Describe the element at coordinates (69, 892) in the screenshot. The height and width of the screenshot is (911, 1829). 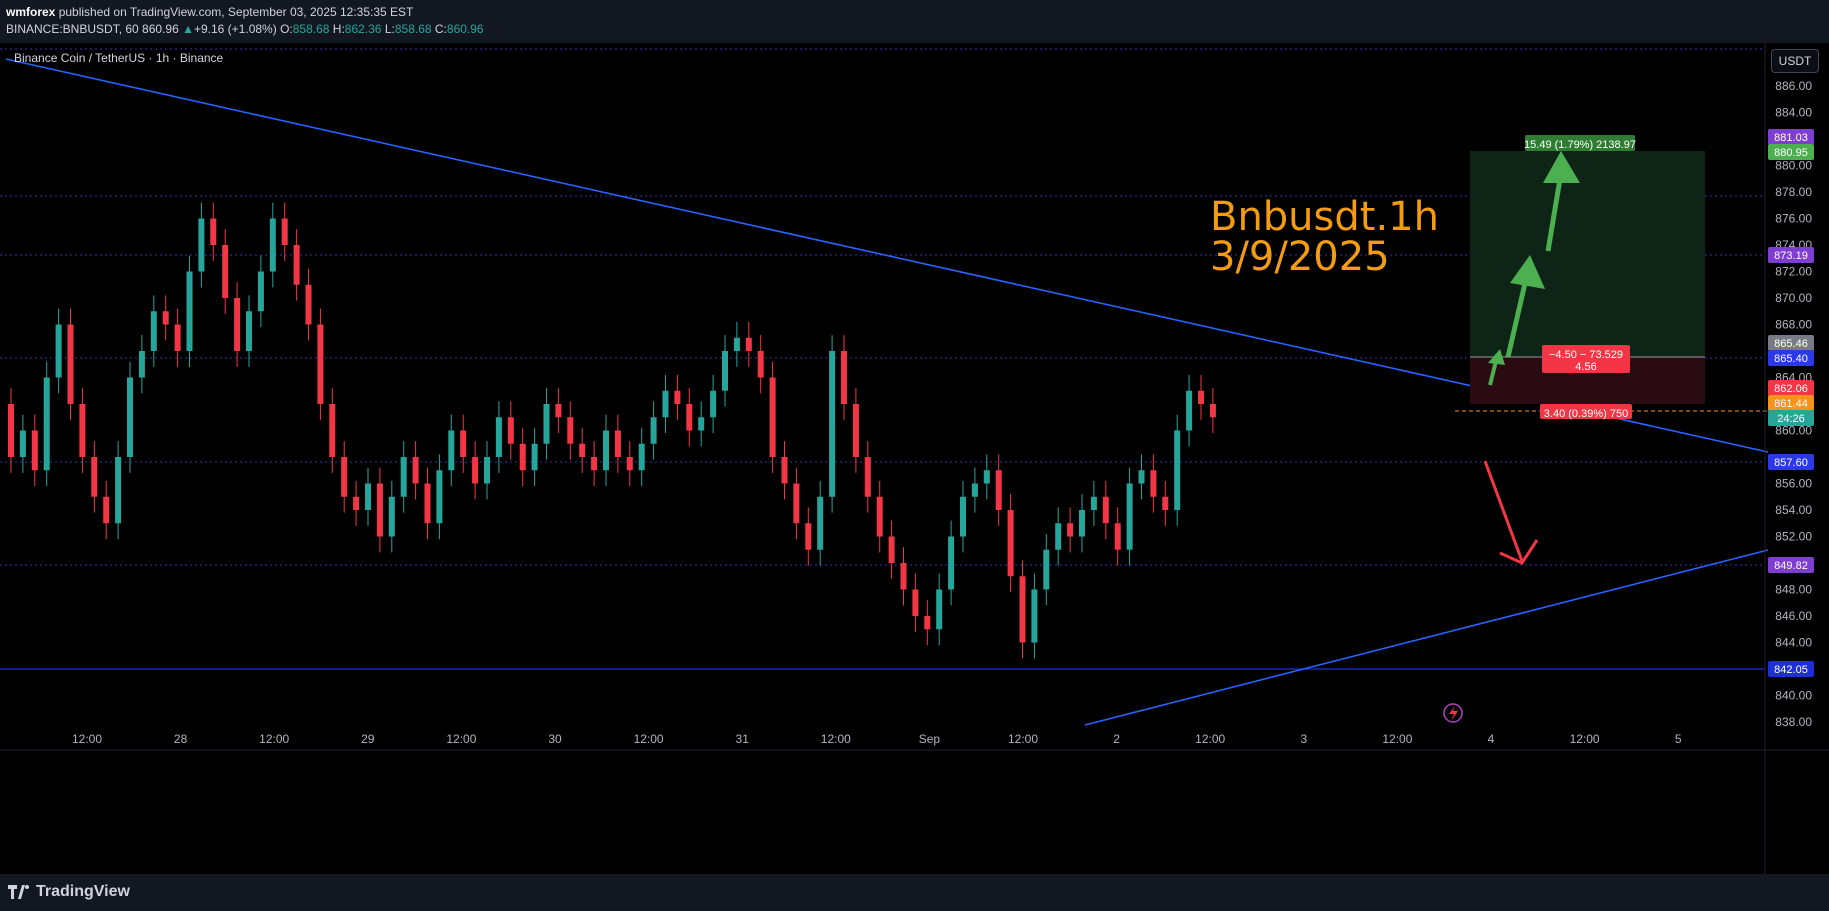
I see `tradingview-logo: TradingView` at that location.